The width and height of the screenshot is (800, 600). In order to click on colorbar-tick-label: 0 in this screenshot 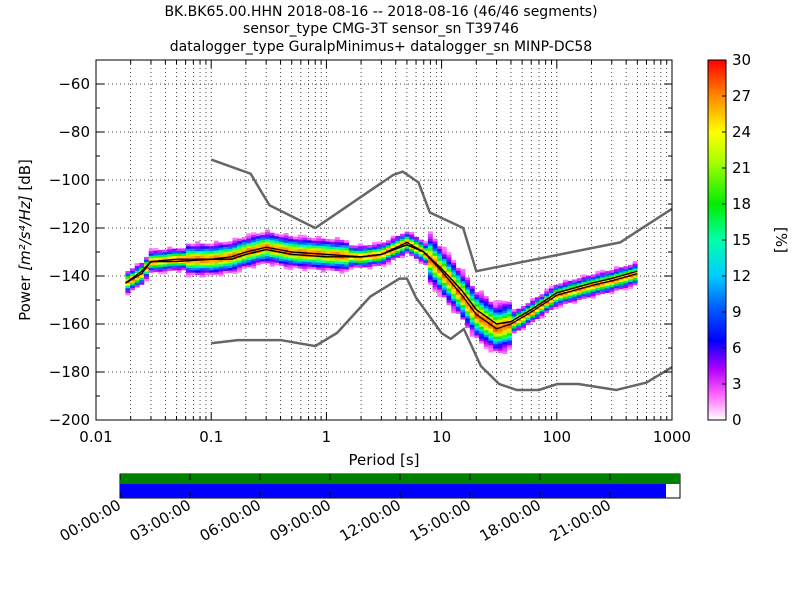, I will do `click(737, 420)`.